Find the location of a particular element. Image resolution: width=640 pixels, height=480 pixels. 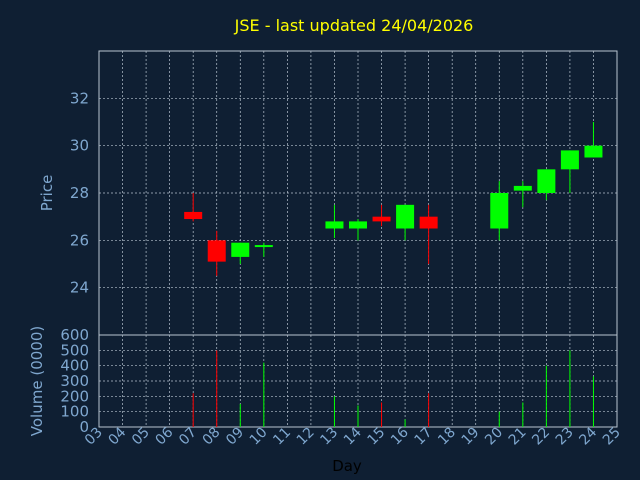

day-tick-label: 23 is located at coordinates (565, 437).